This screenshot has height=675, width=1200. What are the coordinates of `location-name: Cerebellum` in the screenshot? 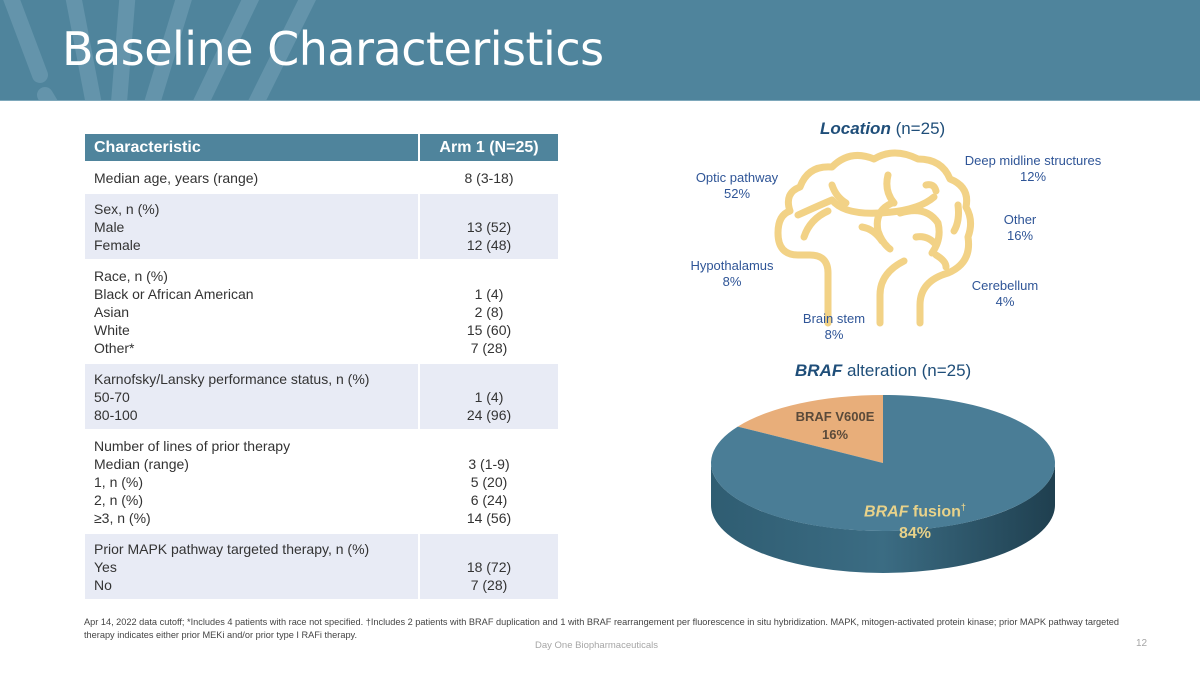 It's located at (1005, 285).